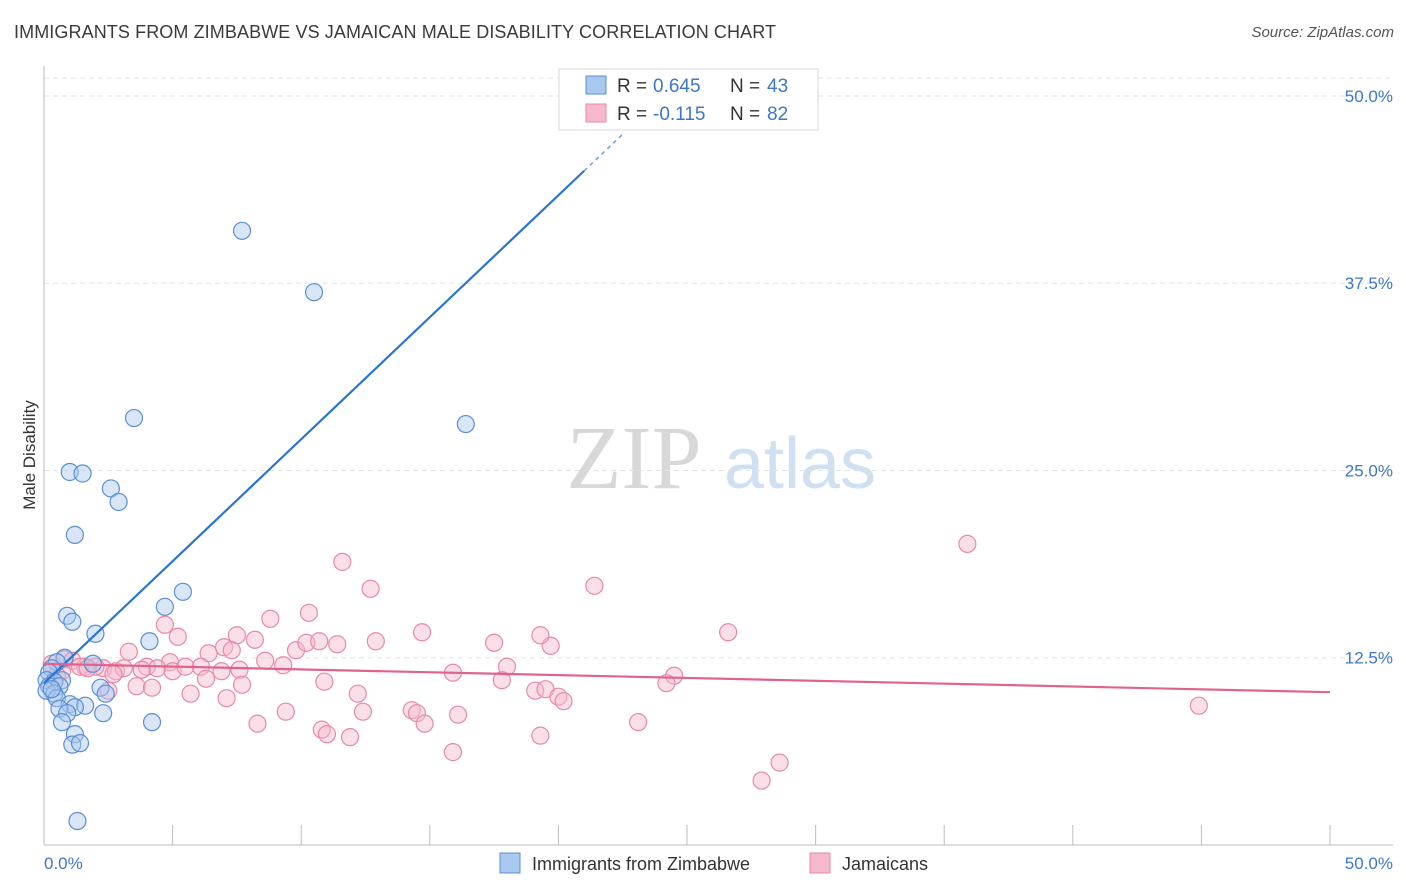  Describe the element at coordinates (1369, 377) in the screenshot. I see `y-tick-labels: 12.5% 25.0% 37.5% 50.0%` at that location.